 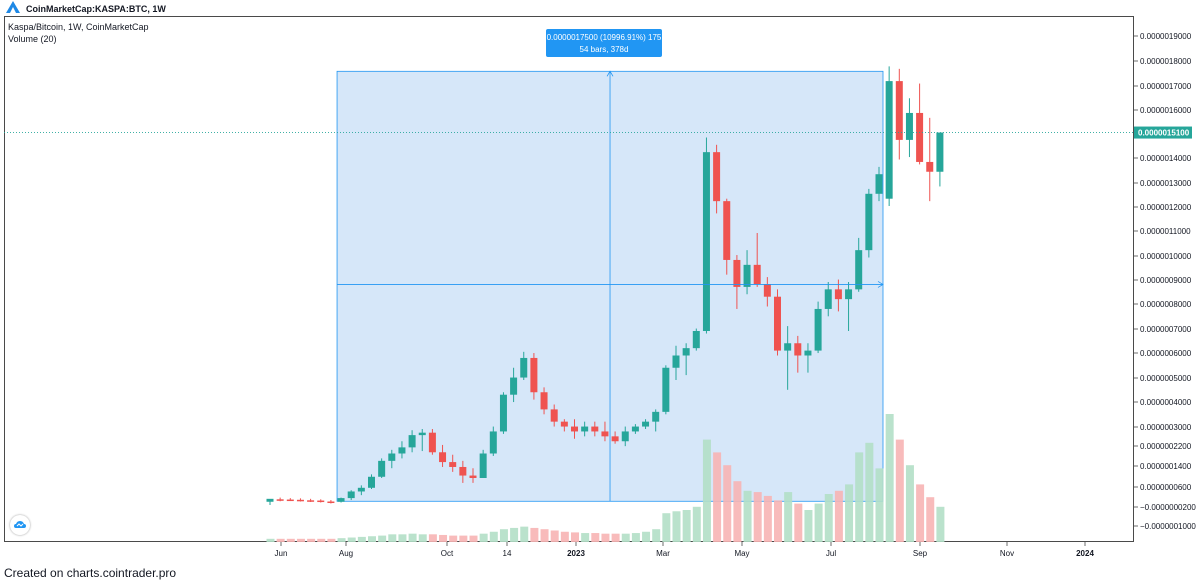 I want to click on y-tick-label: 0.0000009000, so click(x=1166, y=280).